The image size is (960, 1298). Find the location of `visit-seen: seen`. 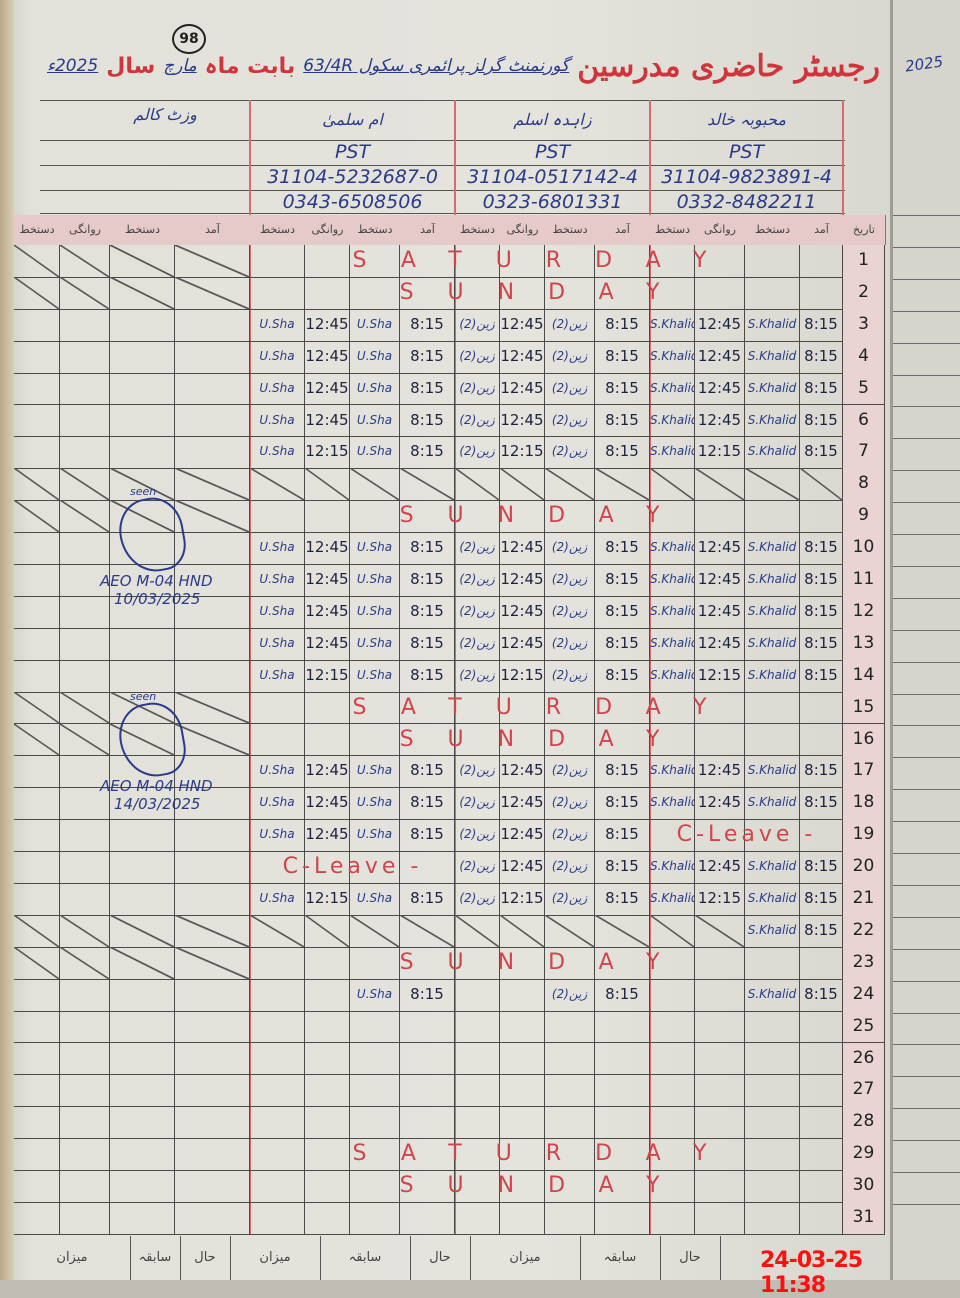

visit-seen: seen is located at coordinates (143, 491).